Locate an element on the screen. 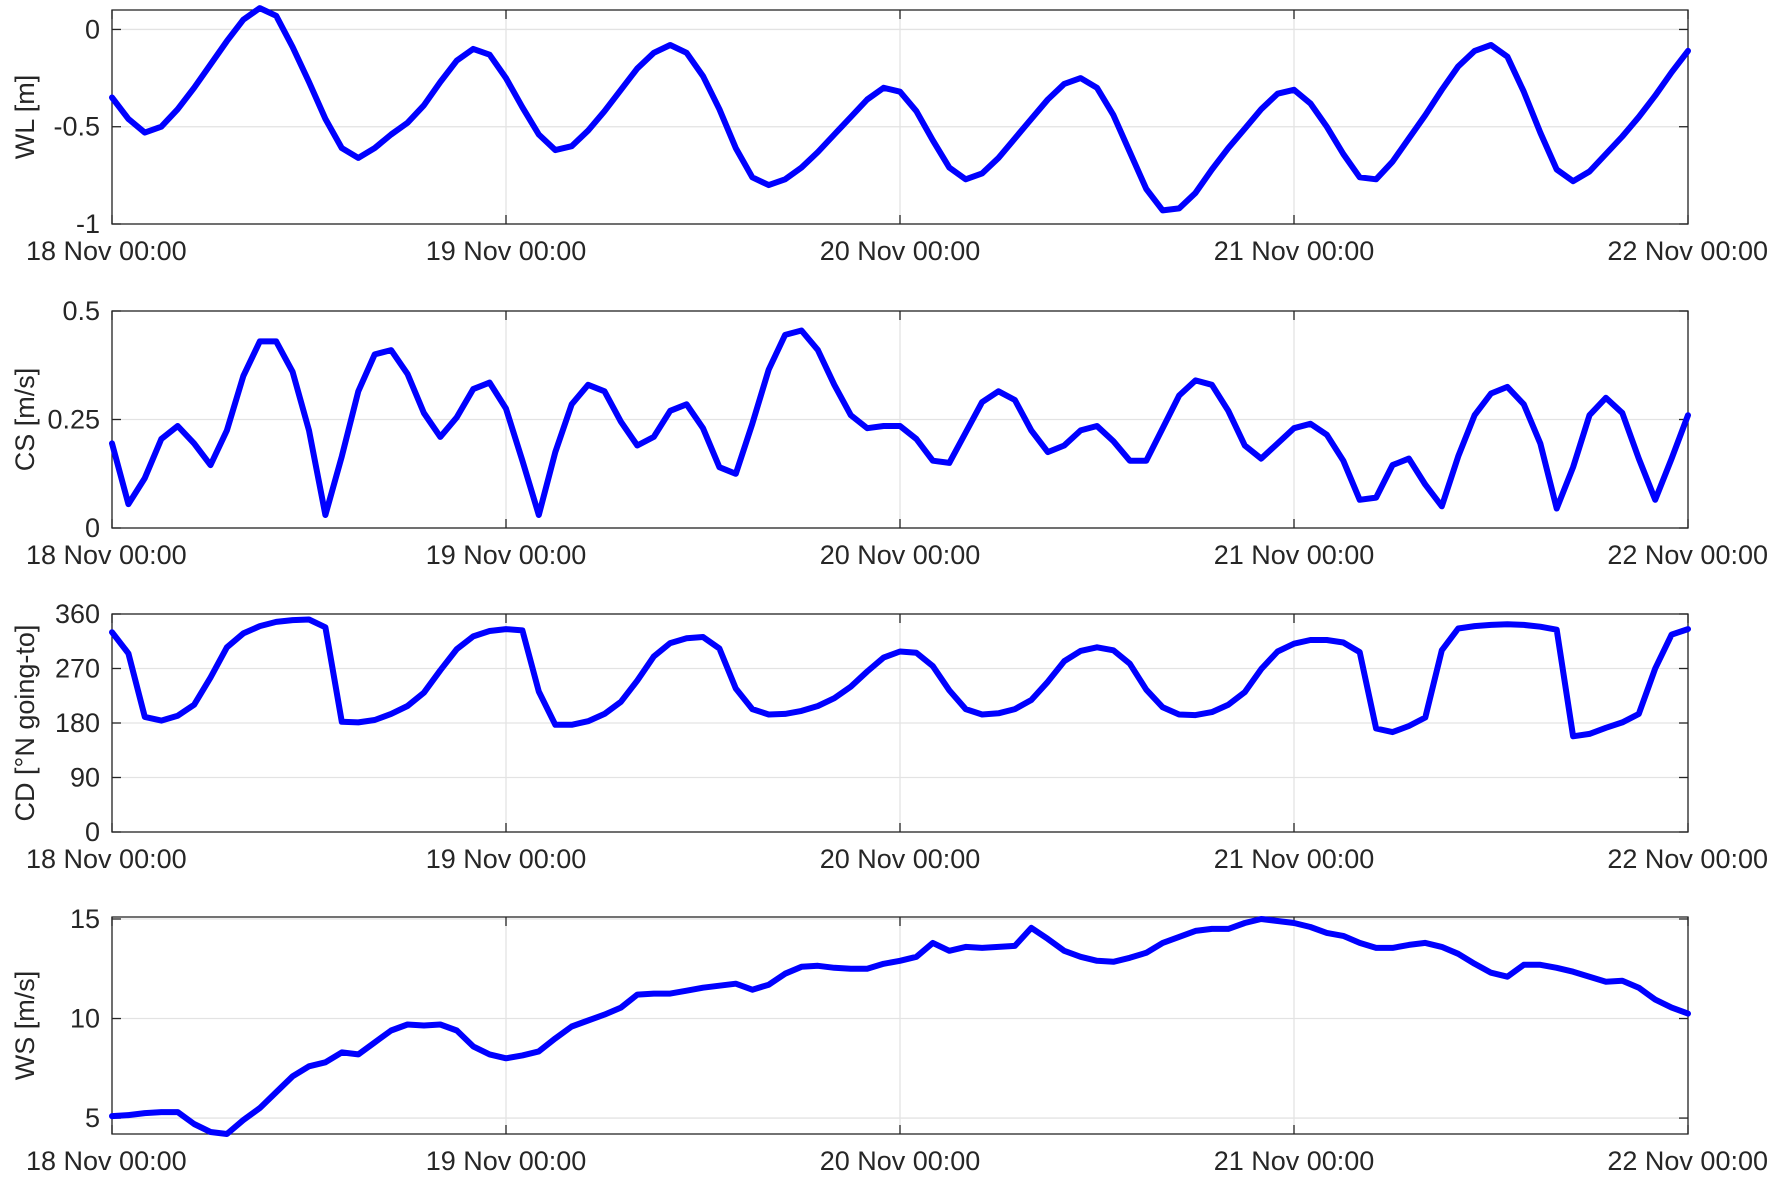 This screenshot has width=1772, height=1179. y-axis-label: WL [m] is located at coordinates (25, 117).